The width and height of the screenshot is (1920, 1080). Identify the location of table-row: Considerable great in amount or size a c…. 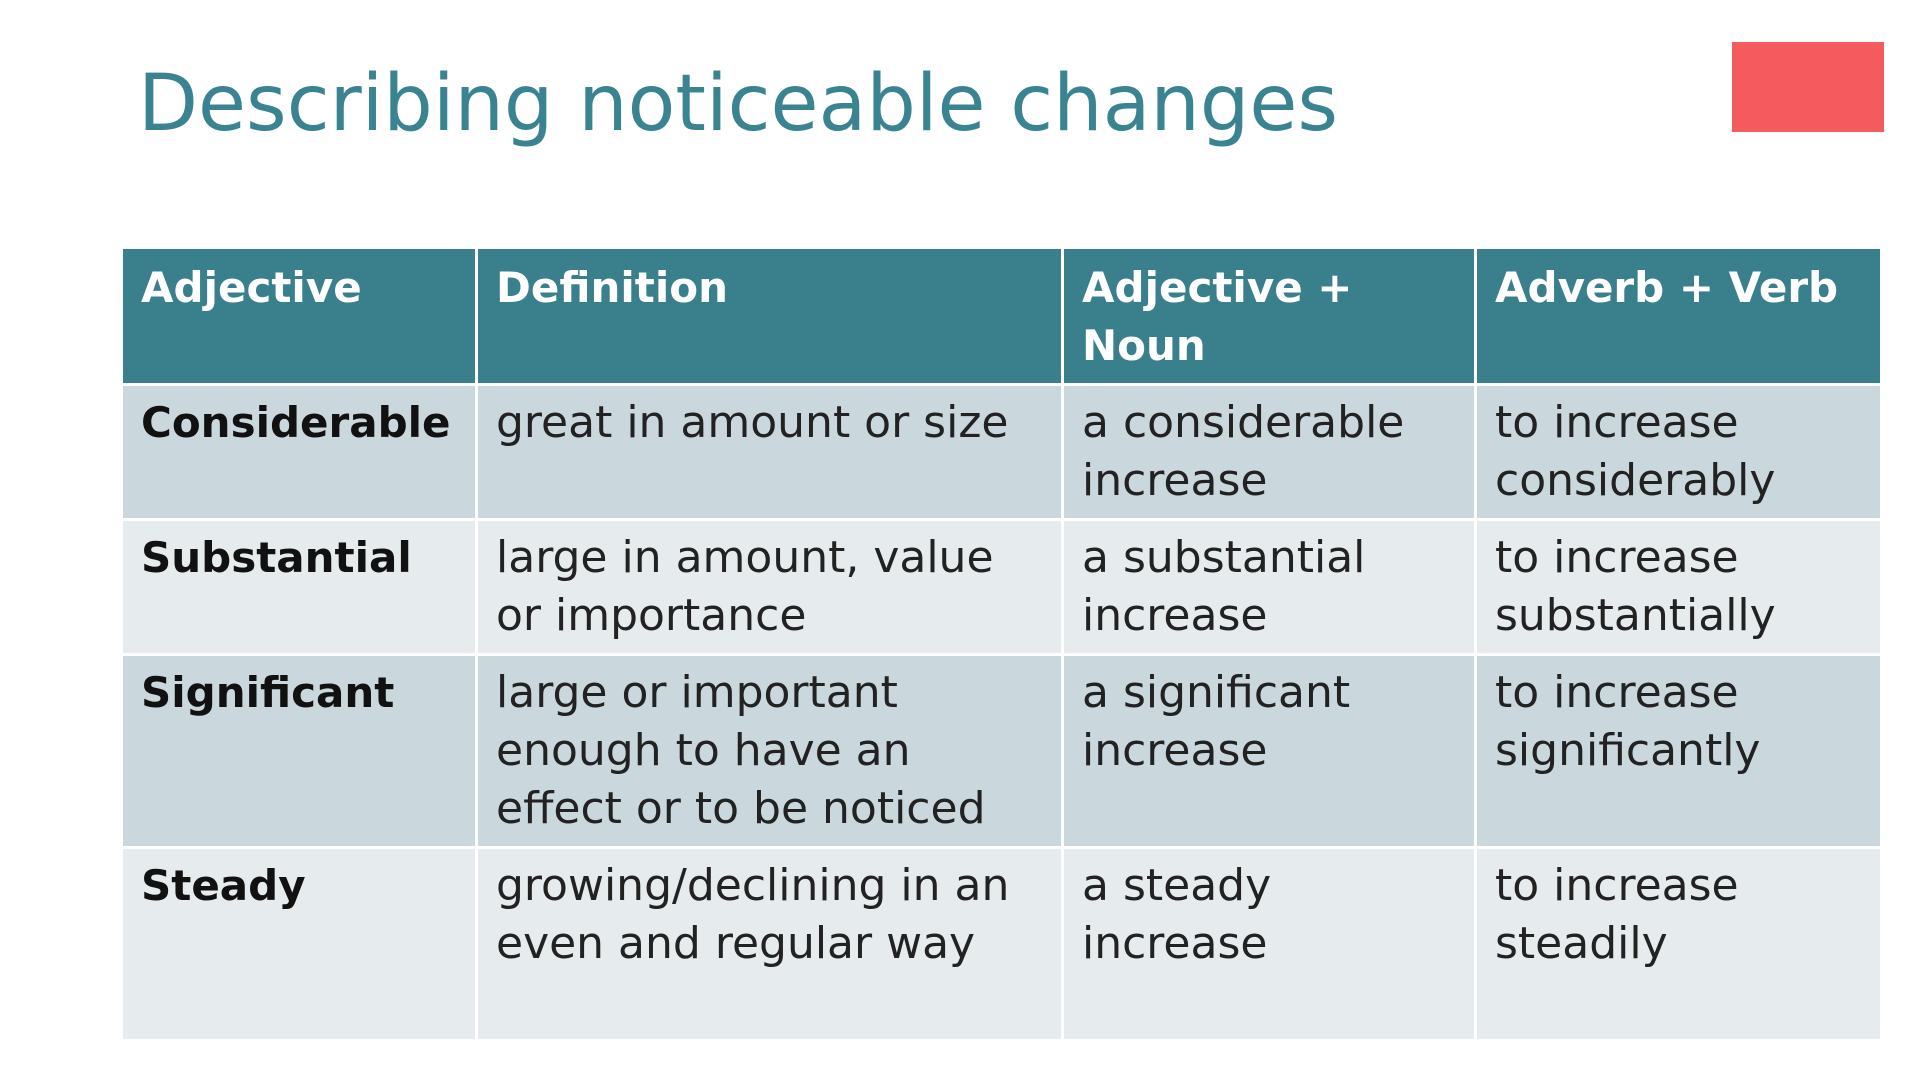
(1001, 452).